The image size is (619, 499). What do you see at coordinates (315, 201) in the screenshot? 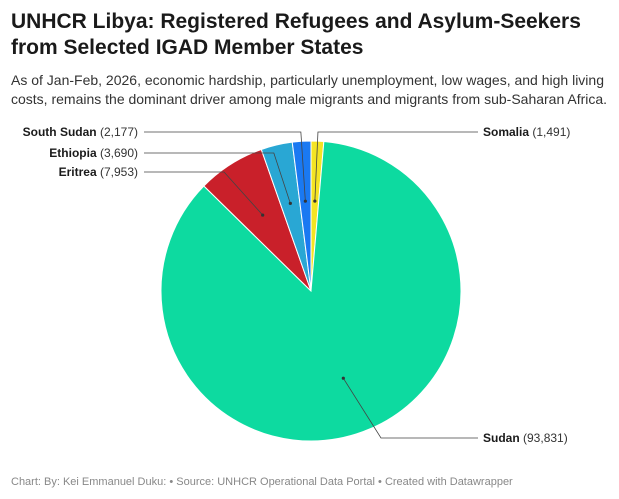
I see `leader-dot-somalia` at bounding box center [315, 201].